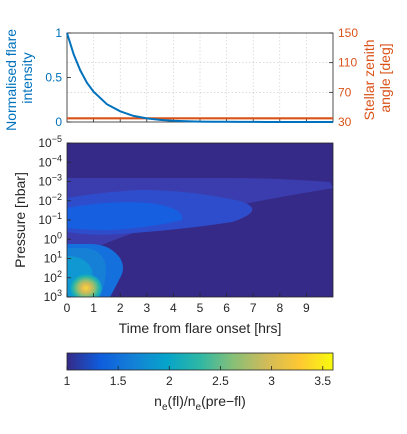 Image resolution: width=407 pixels, height=434 pixels. I want to click on contour-peak, so click(86, 285).